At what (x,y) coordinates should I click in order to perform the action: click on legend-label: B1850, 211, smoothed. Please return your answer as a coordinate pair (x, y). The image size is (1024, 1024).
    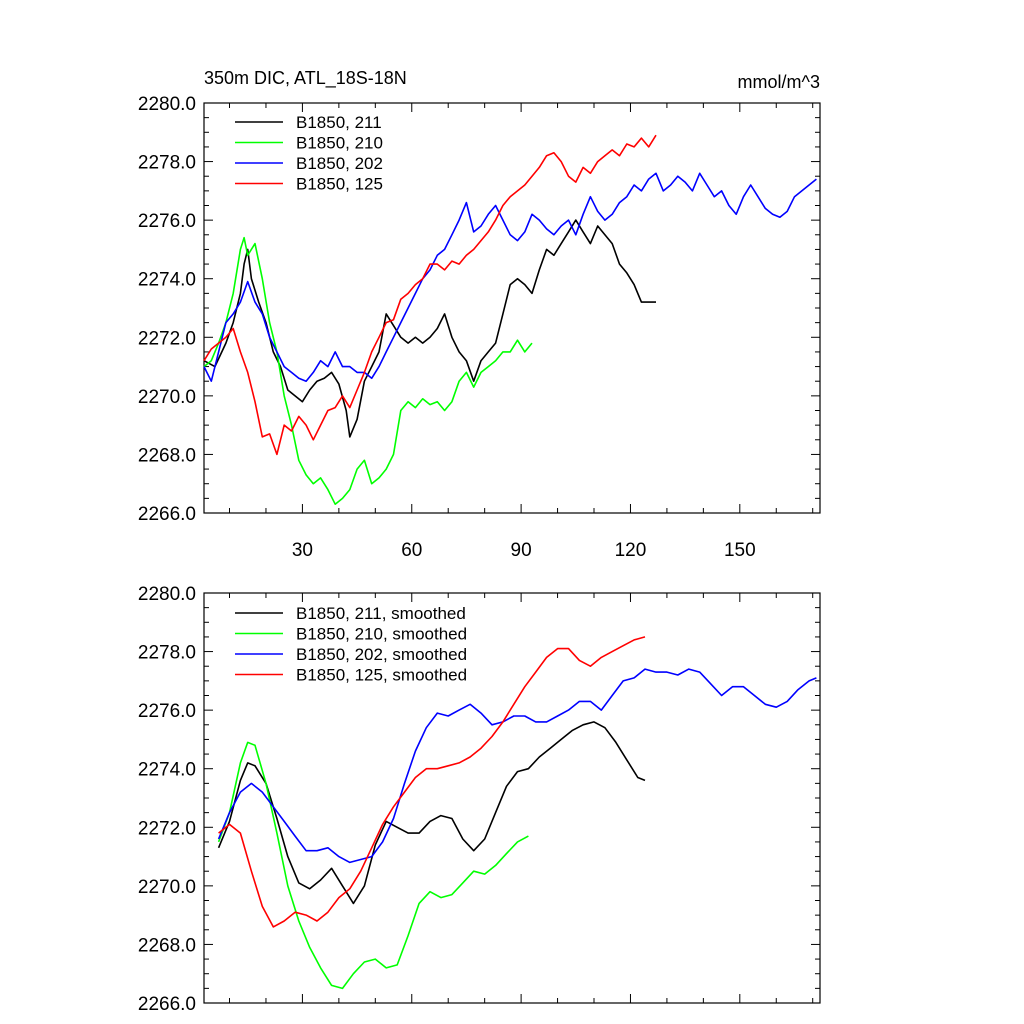
    Looking at the image, I should click on (381, 613).